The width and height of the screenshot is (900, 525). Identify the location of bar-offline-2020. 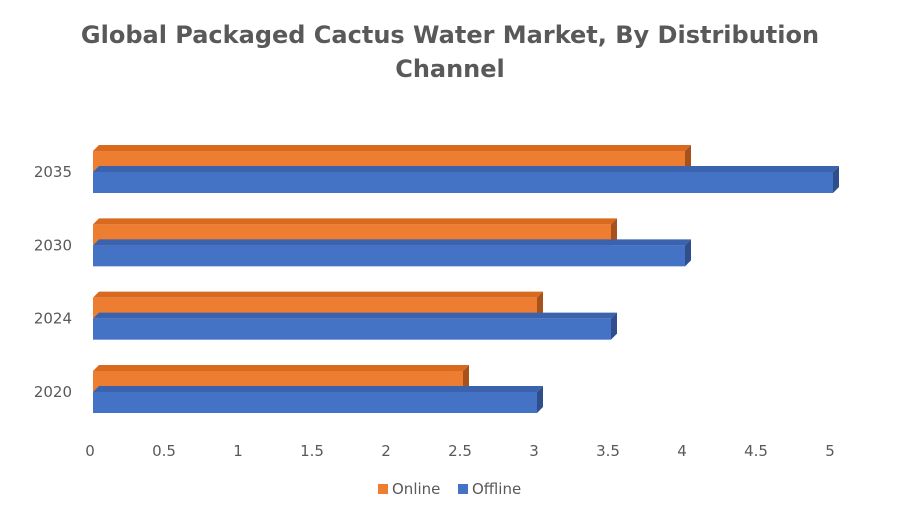
(318, 399).